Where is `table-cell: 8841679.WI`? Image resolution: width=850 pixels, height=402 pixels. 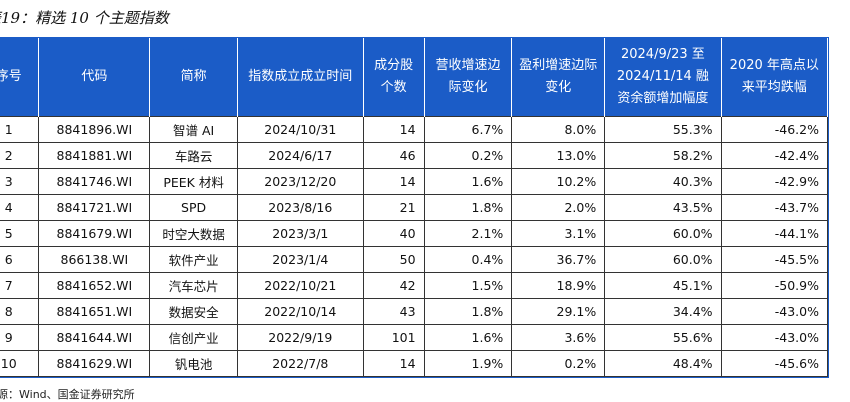
table-cell: 8841679.WI is located at coordinates (94, 233).